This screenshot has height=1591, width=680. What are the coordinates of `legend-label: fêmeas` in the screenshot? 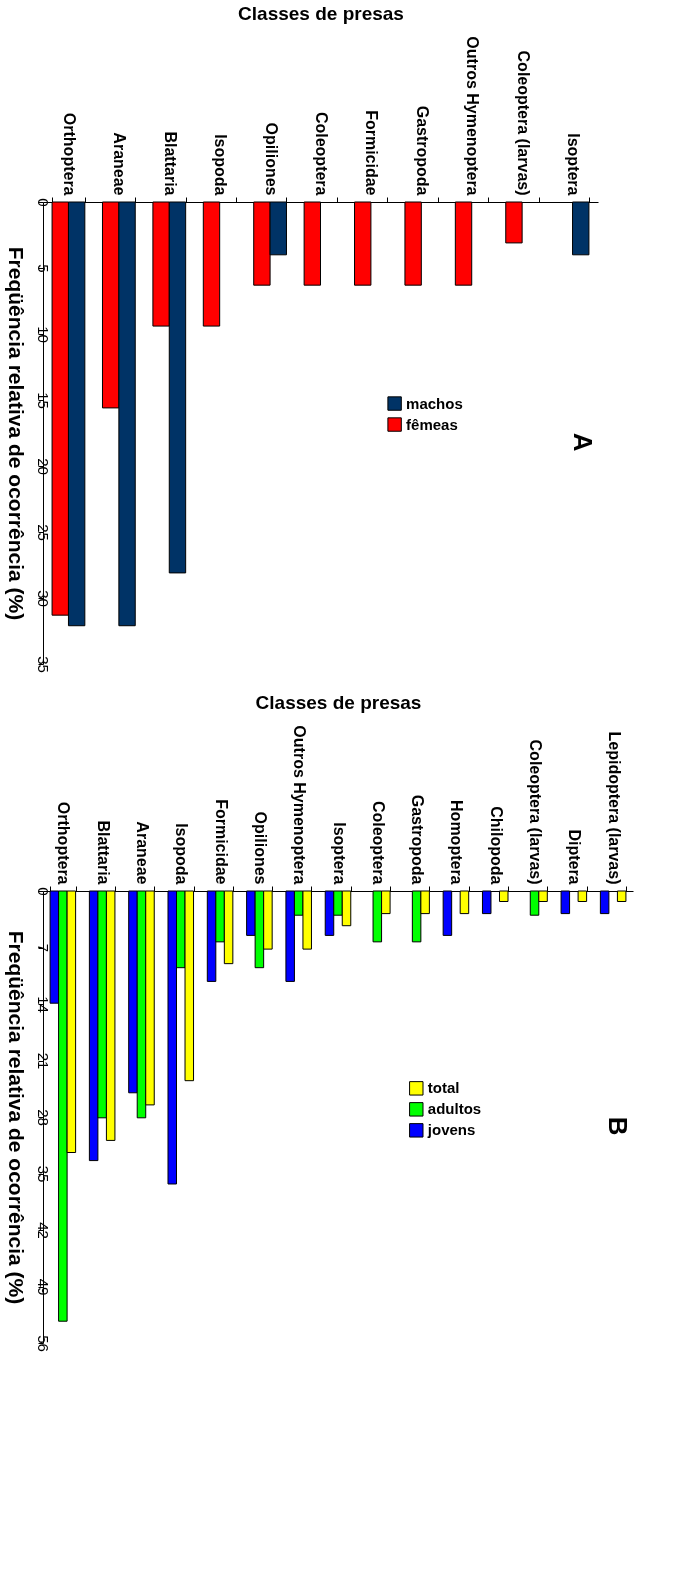 It's located at (432, 424).